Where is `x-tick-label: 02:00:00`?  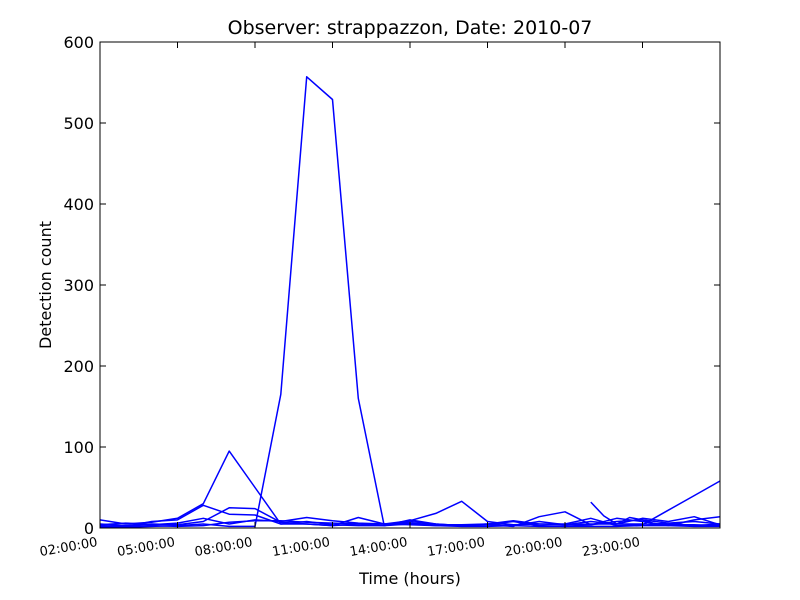
x-tick-label: 02:00:00 is located at coordinates (69, 547).